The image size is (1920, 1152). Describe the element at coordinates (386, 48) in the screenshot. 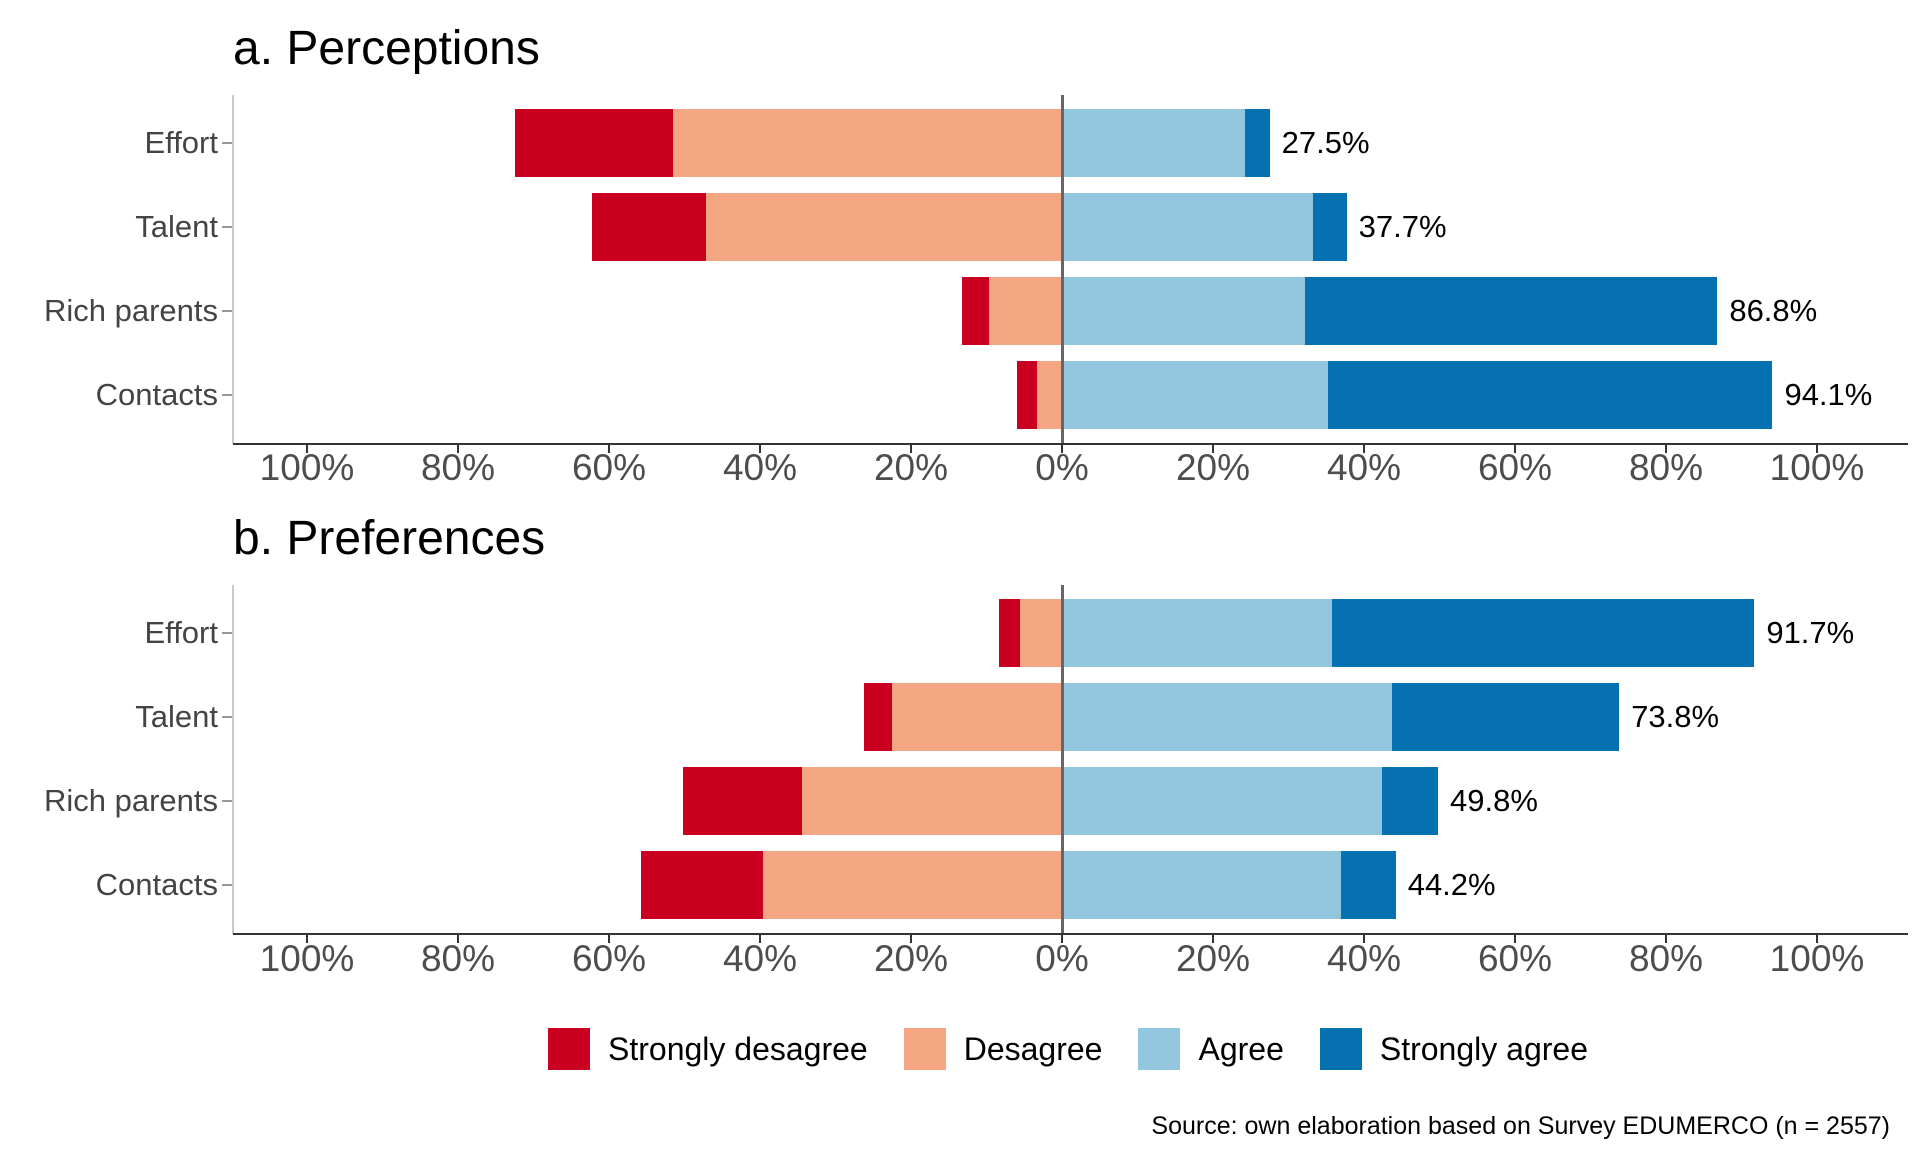

I see `panel-a-title: a. Perceptions` at that location.